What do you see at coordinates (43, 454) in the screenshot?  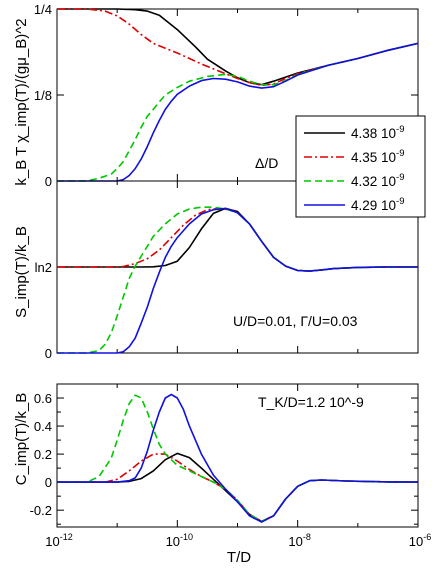 I see `specific-heat-y-tick-label: 0.2` at bounding box center [43, 454].